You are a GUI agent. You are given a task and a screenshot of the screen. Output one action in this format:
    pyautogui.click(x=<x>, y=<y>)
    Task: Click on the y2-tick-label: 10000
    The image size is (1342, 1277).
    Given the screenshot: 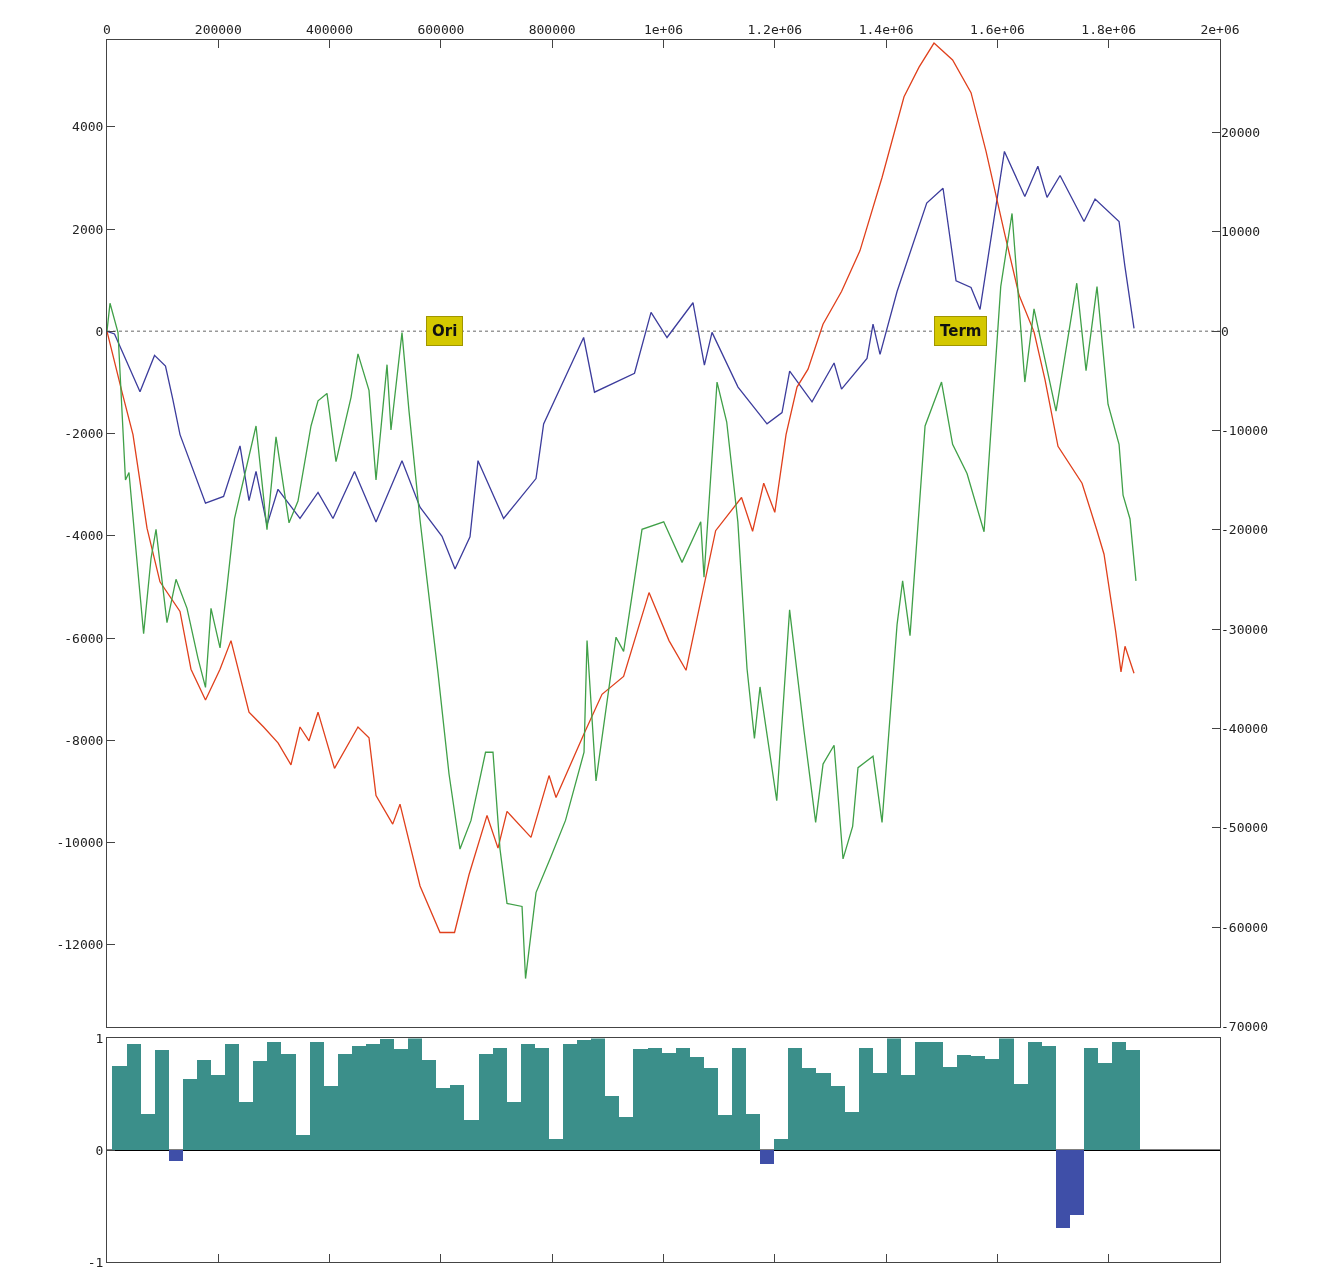 What is the action you would take?
    pyautogui.click(x=1241, y=232)
    